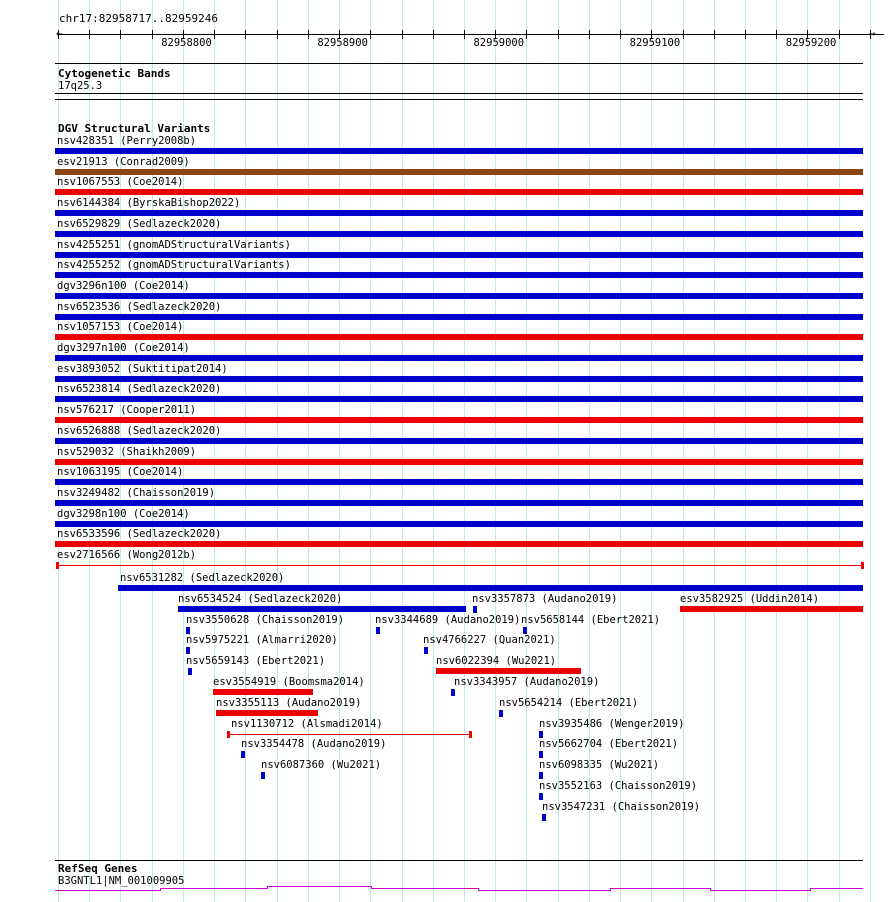  I want to click on variant-label: nsv6526888 (Sedlazeck2020), so click(139, 431).